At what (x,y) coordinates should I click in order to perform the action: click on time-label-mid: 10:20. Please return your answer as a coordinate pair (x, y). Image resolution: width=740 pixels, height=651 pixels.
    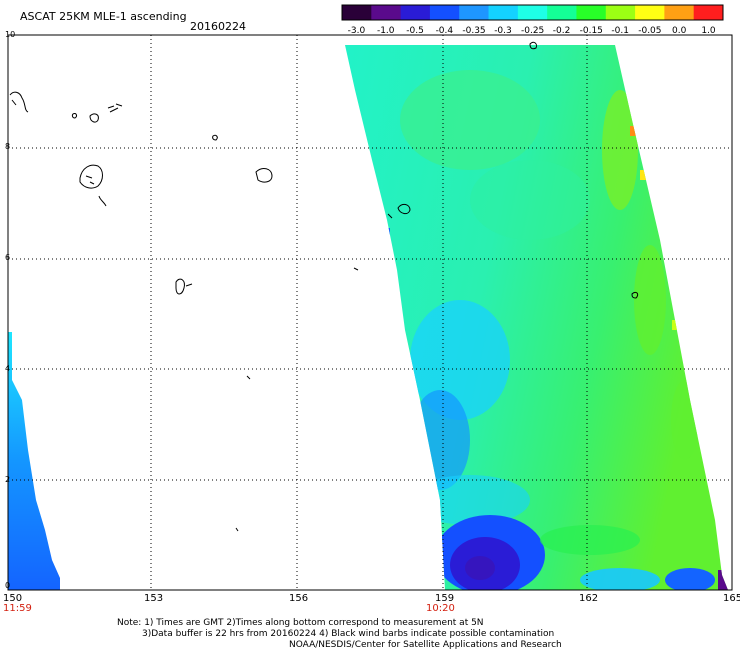
    Looking at the image, I should click on (440, 608).